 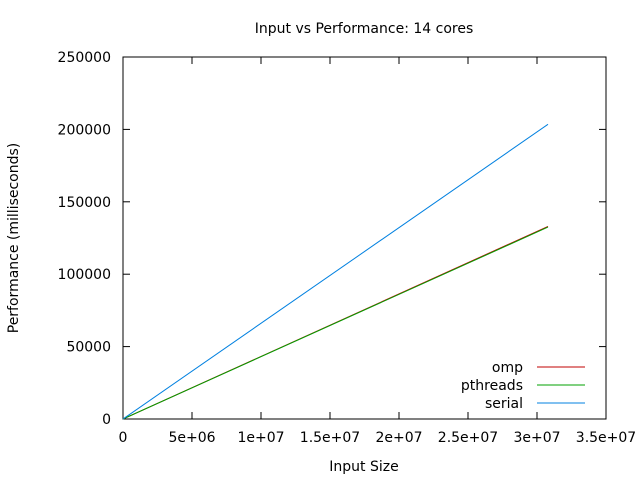 What do you see at coordinates (492, 386) in the screenshot?
I see `legend-label-pthreads: pthreads` at bounding box center [492, 386].